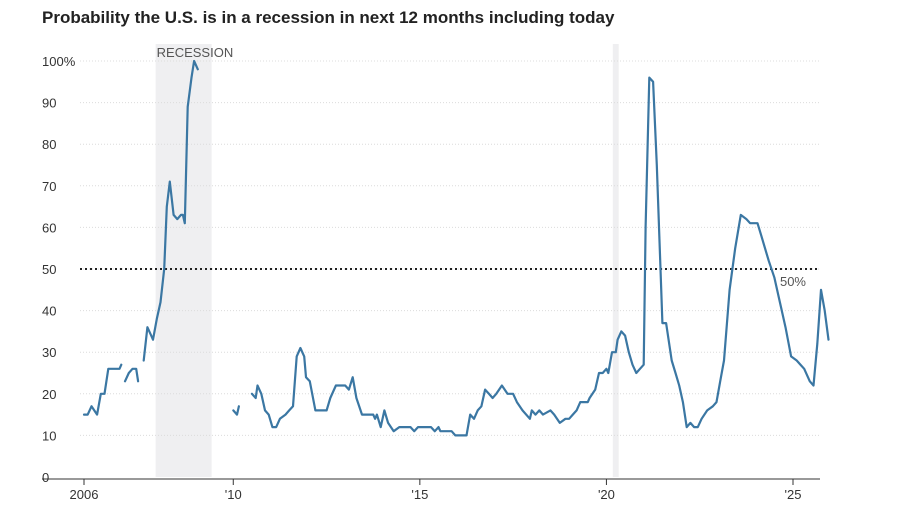  I want to click on y-tick-label-50: 50, so click(49, 269).